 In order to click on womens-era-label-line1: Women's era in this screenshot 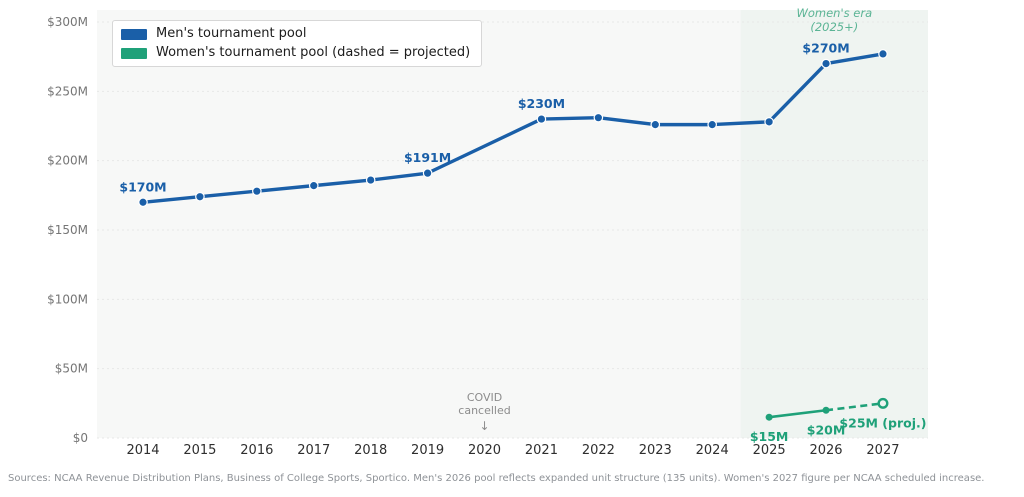, I will do `click(835, 13)`.